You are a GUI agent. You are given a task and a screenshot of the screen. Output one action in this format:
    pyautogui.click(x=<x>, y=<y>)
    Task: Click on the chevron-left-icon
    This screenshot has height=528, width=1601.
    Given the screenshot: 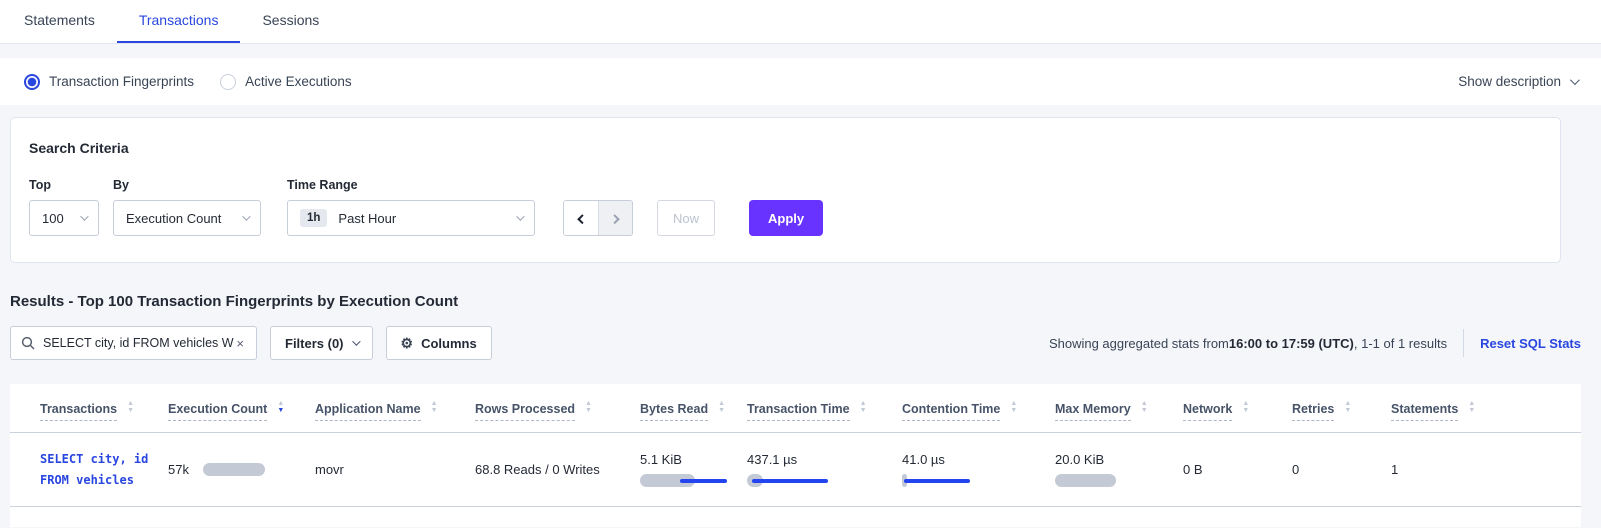 What is the action you would take?
    pyautogui.click(x=581, y=218)
    